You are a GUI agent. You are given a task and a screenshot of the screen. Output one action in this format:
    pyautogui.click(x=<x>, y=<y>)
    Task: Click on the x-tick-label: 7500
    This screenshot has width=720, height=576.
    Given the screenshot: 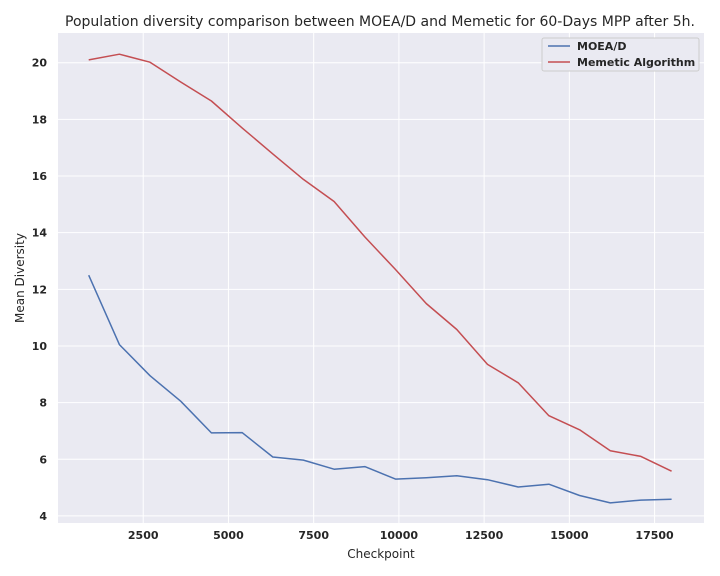 What is the action you would take?
    pyautogui.click(x=313, y=535)
    